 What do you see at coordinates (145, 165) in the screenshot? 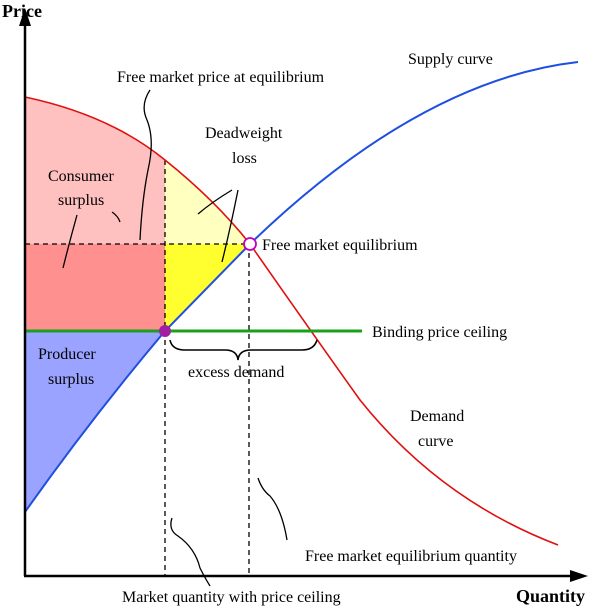
I see `free-market-price-pointer` at bounding box center [145, 165].